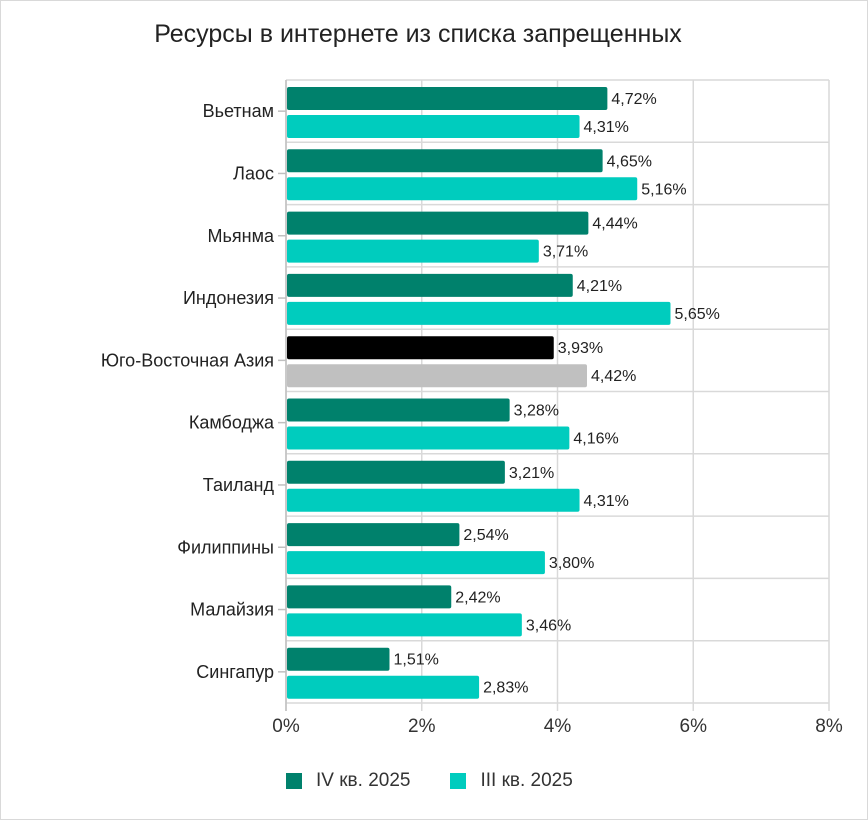 The width and height of the screenshot is (868, 820). Describe the element at coordinates (536, 411) in the screenshot. I see `data-label: 3,28%` at that location.